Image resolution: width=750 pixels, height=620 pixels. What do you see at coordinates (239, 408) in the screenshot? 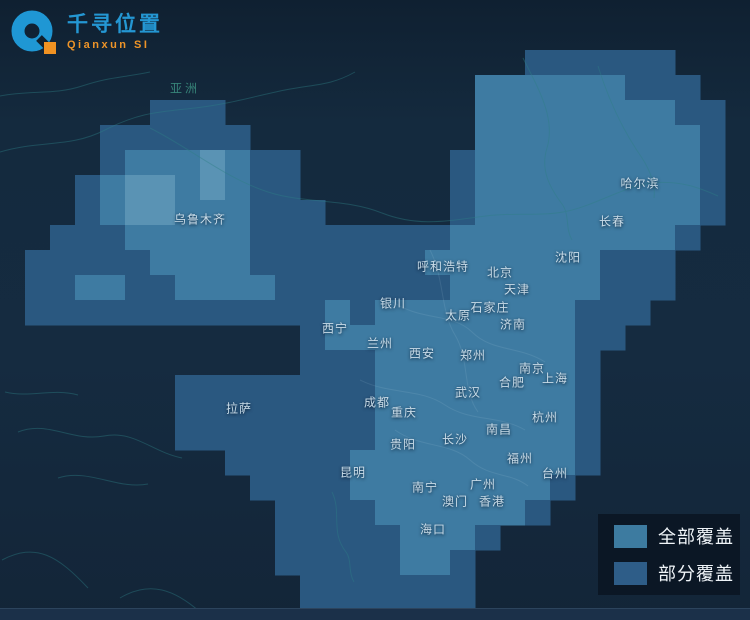
I see `city-label: 拉萨` at bounding box center [239, 408].